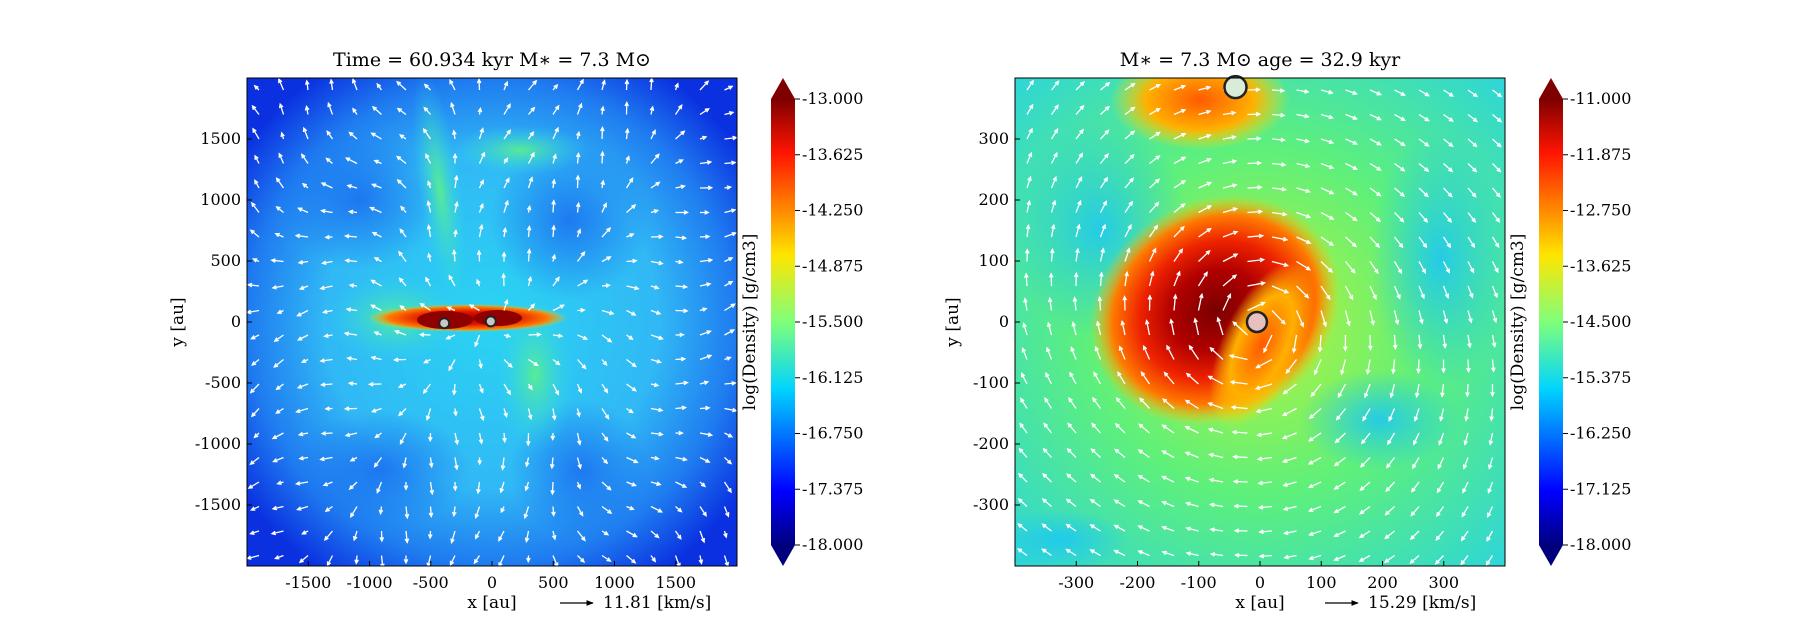 Image resolution: width=1800 pixels, height=630 pixels. Describe the element at coordinates (1076, 582) in the screenshot. I see `right-x-tick-label: -300` at that location.